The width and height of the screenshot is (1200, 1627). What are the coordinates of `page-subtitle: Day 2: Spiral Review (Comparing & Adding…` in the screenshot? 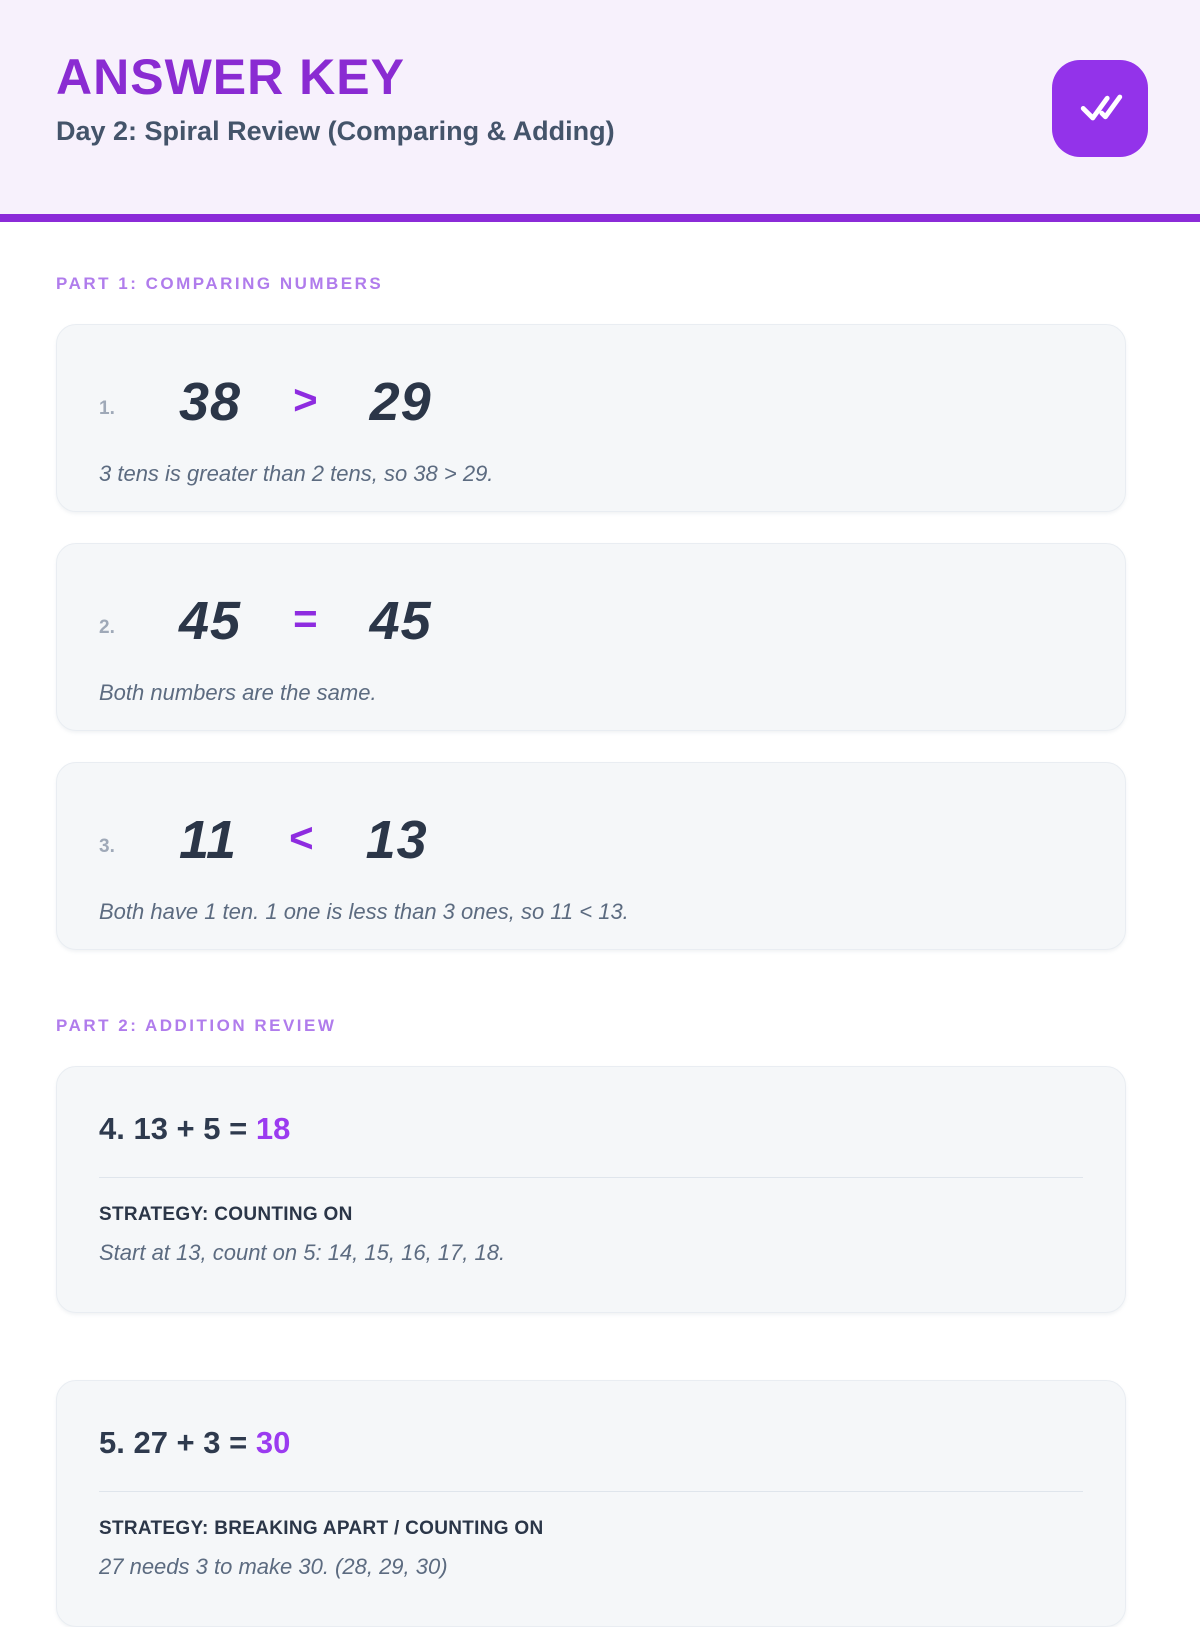 It's located at (335, 131).